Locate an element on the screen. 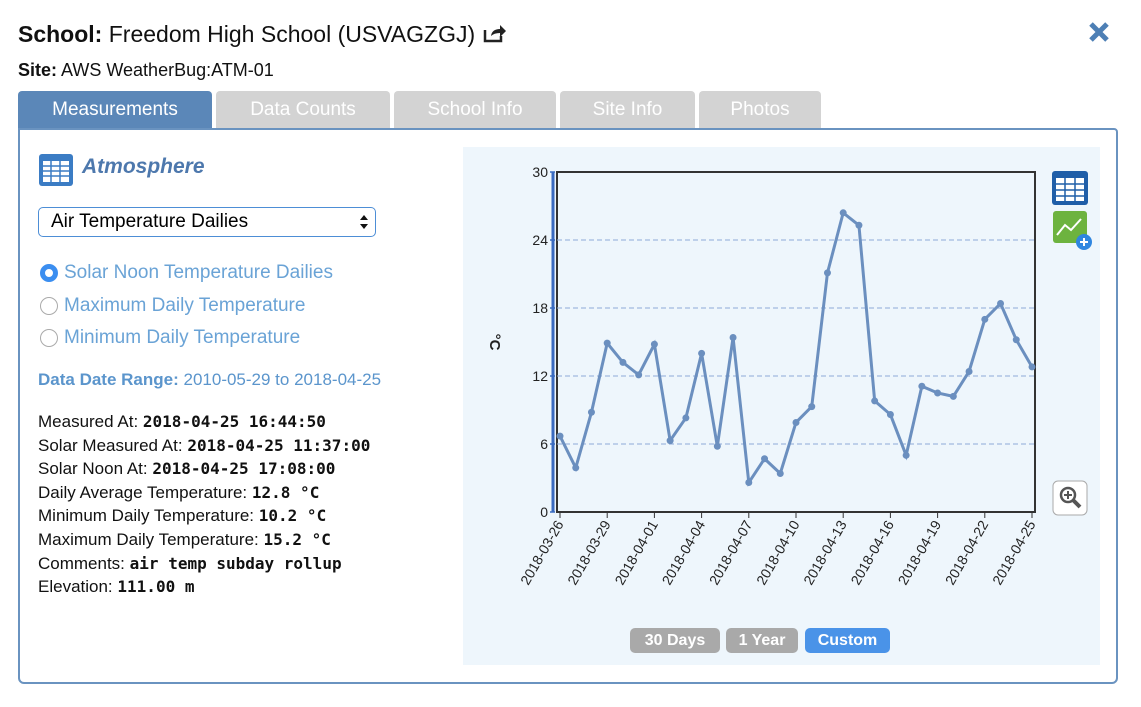 Image resolution: width=1141 pixels, height=707 pixels. school-label: School: is located at coordinates (60, 34).